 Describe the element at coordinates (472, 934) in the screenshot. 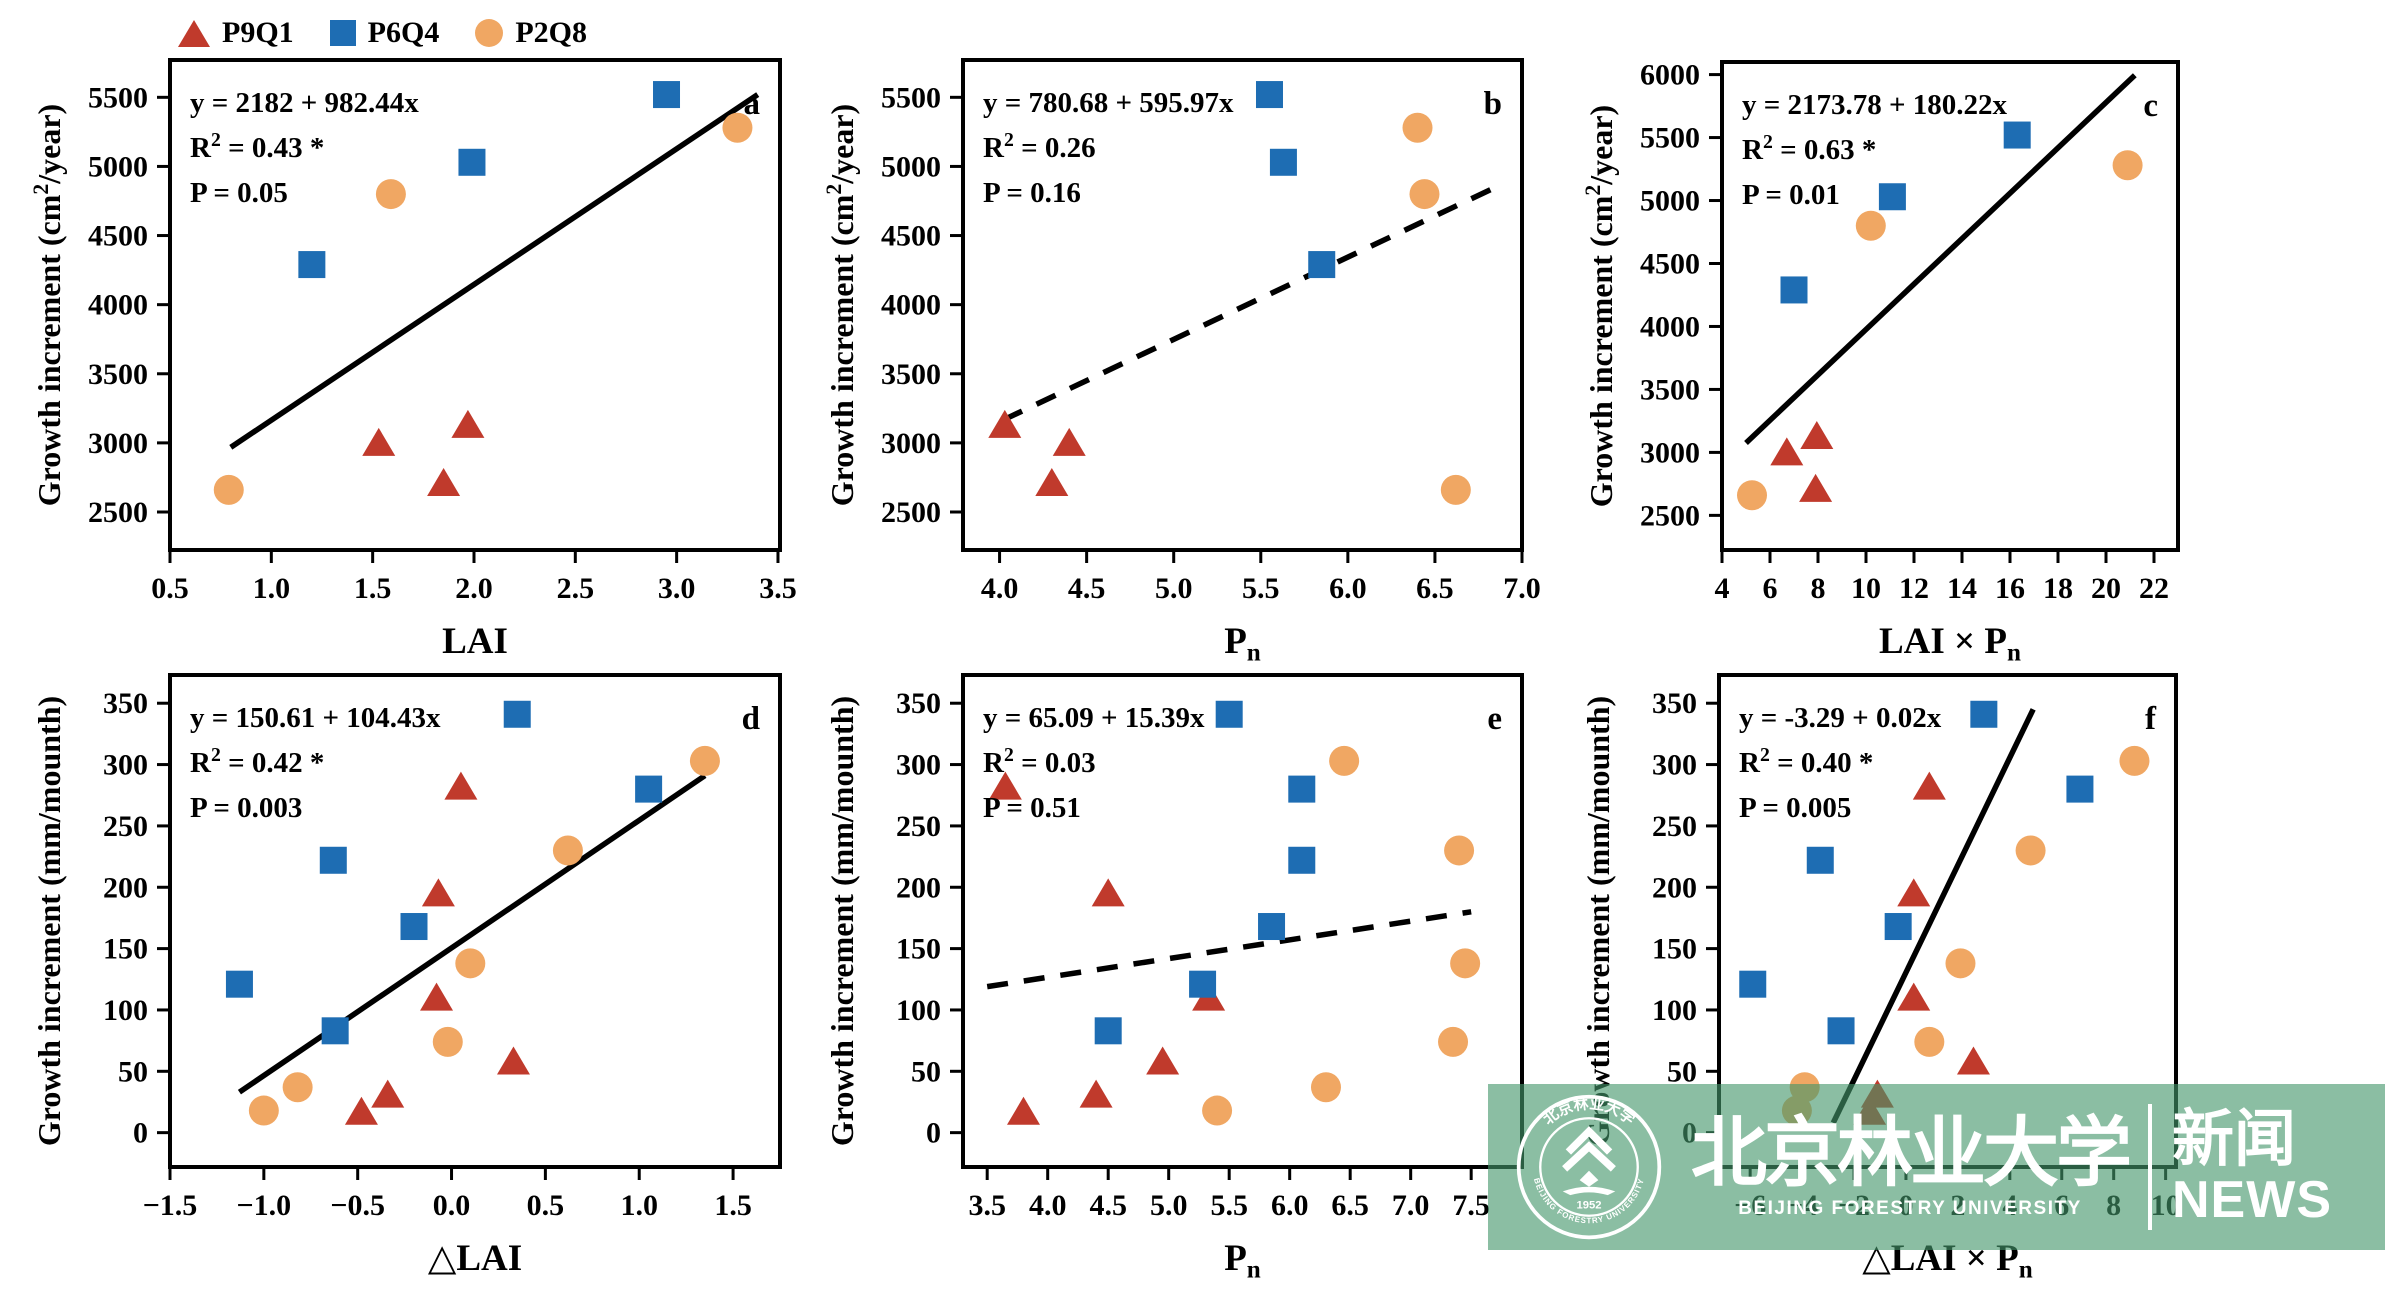

I see `panel-d-regression-line` at that location.